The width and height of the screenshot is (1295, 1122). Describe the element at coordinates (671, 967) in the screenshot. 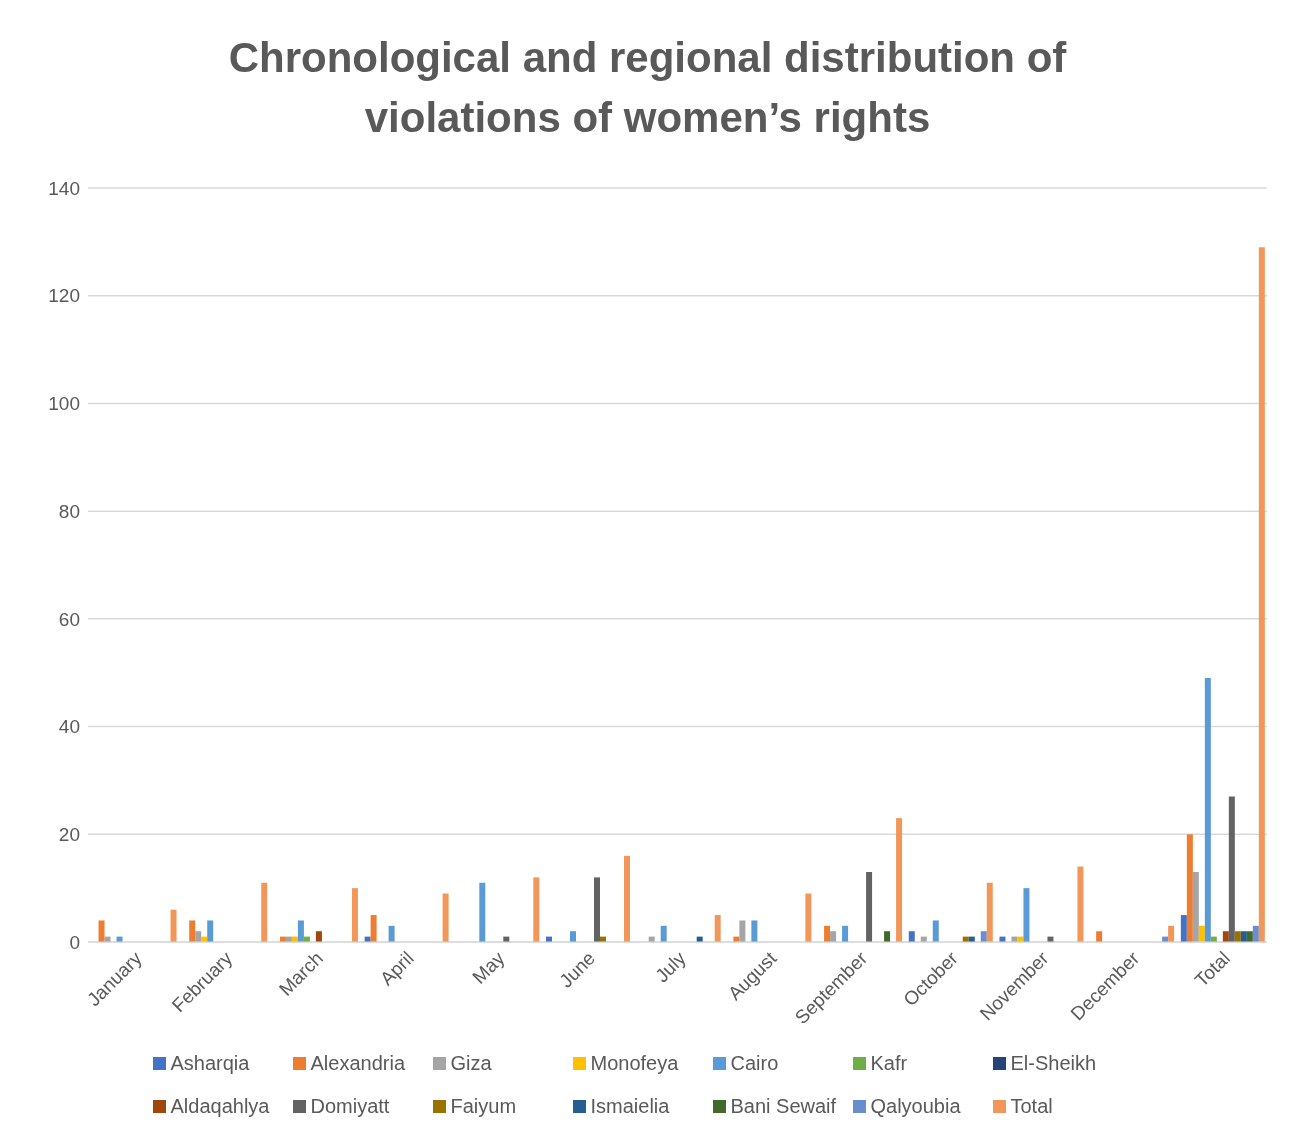

I see `x-tick-label: July` at that location.